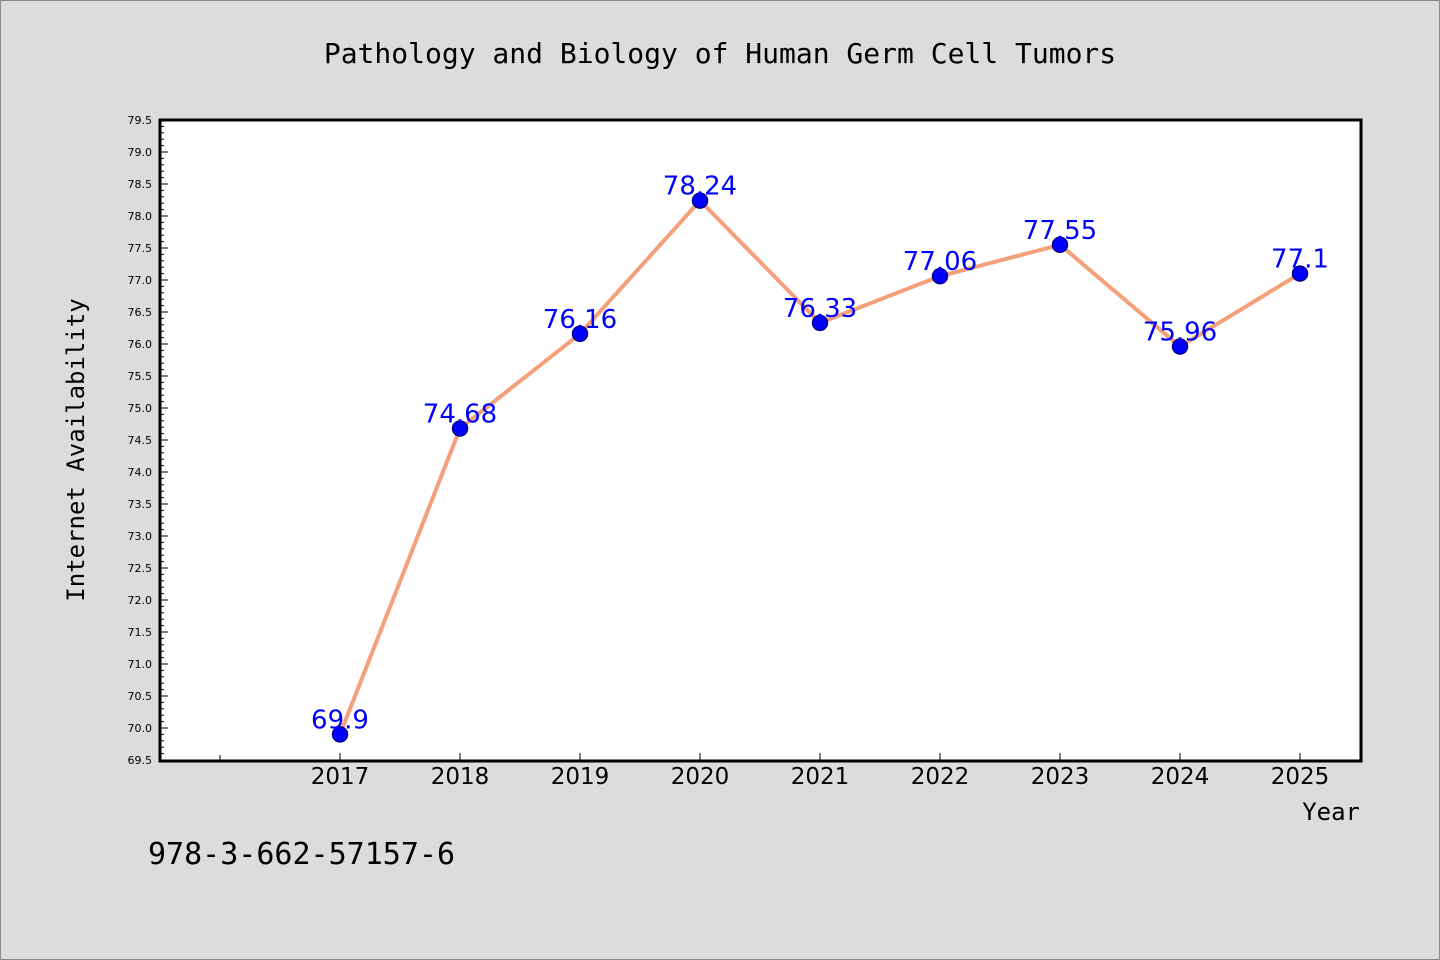  Describe the element at coordinates (820, 309) in the screenshot. I see `data-label: 76.33` at that location.